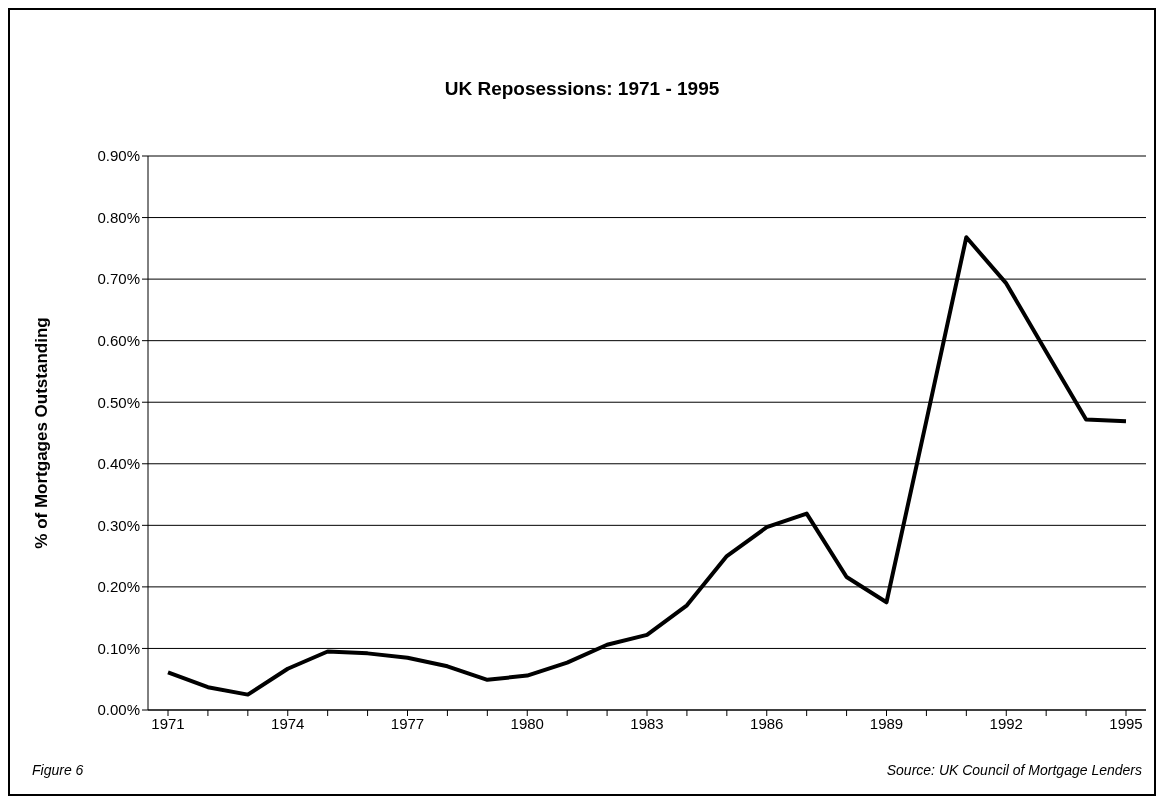 This screenshot has height=796, width=1156. What do you see at coordinates (58, 770) in the screenshot?
I see `caption: Figure 6` at bounding box center [58, 770].